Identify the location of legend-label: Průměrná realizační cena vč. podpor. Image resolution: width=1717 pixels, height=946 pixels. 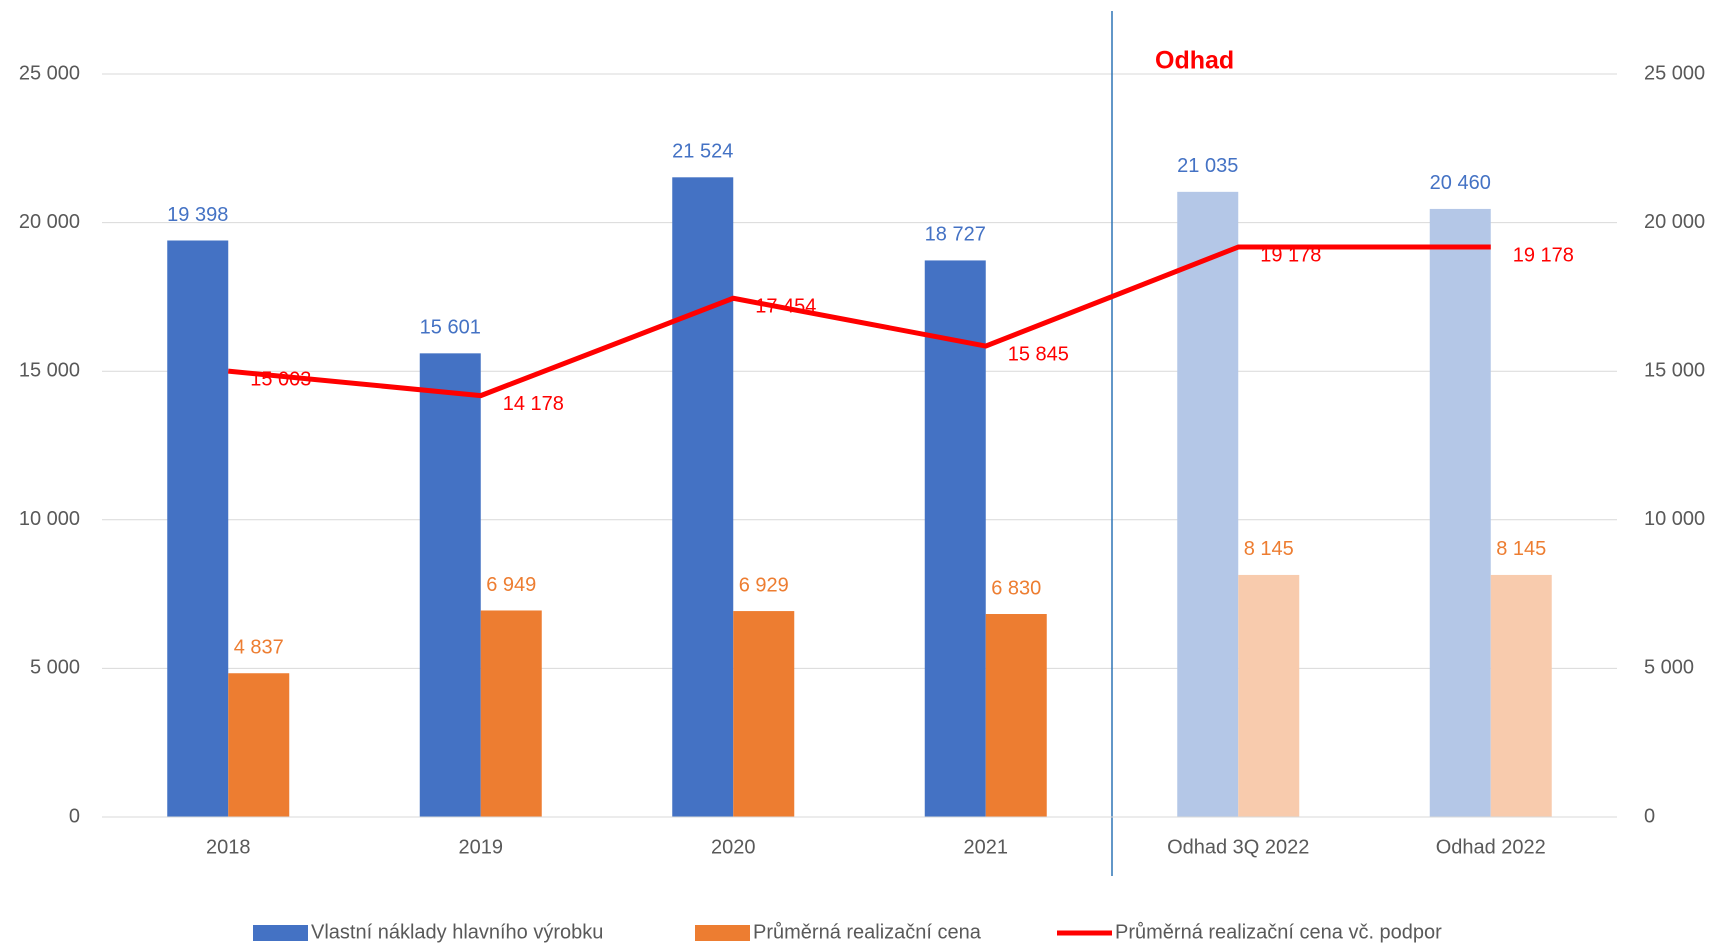
(1278, 932).